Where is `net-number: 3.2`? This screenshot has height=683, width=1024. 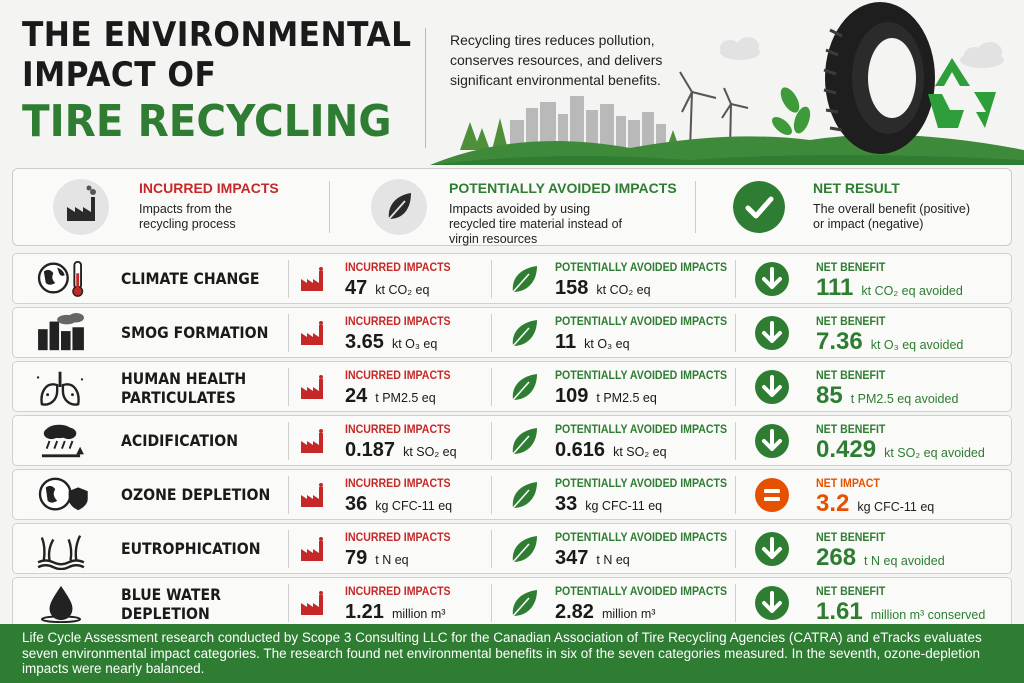 net-number: 3.2 is located at coordinates (833, 503).